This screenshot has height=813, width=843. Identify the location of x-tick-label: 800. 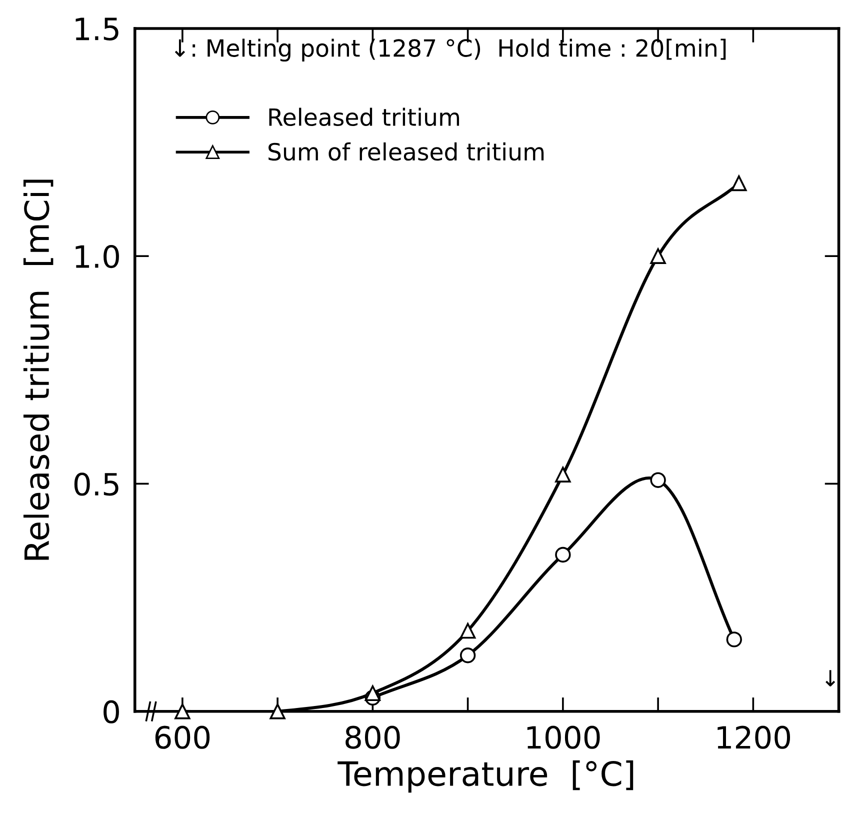
(373, 737).